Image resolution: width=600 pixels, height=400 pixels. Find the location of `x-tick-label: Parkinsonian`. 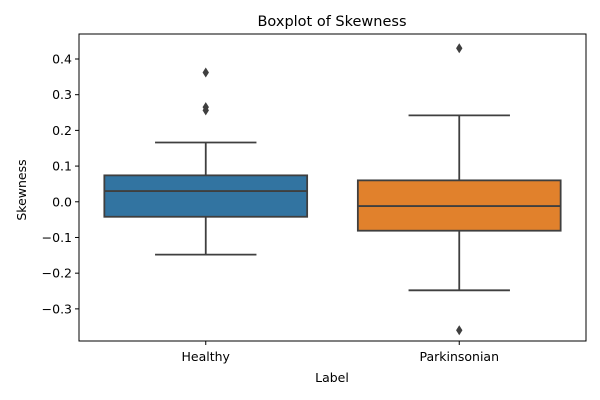

x-tick-label: Parkinsonian is located at coordinates (459, 356).